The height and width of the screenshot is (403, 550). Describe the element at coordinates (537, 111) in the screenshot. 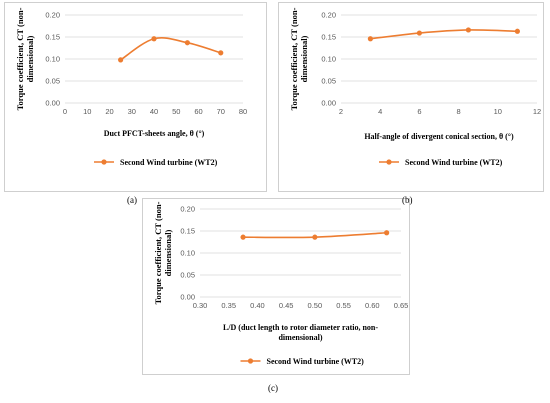

I see `x-tick-label: 12` at that location.